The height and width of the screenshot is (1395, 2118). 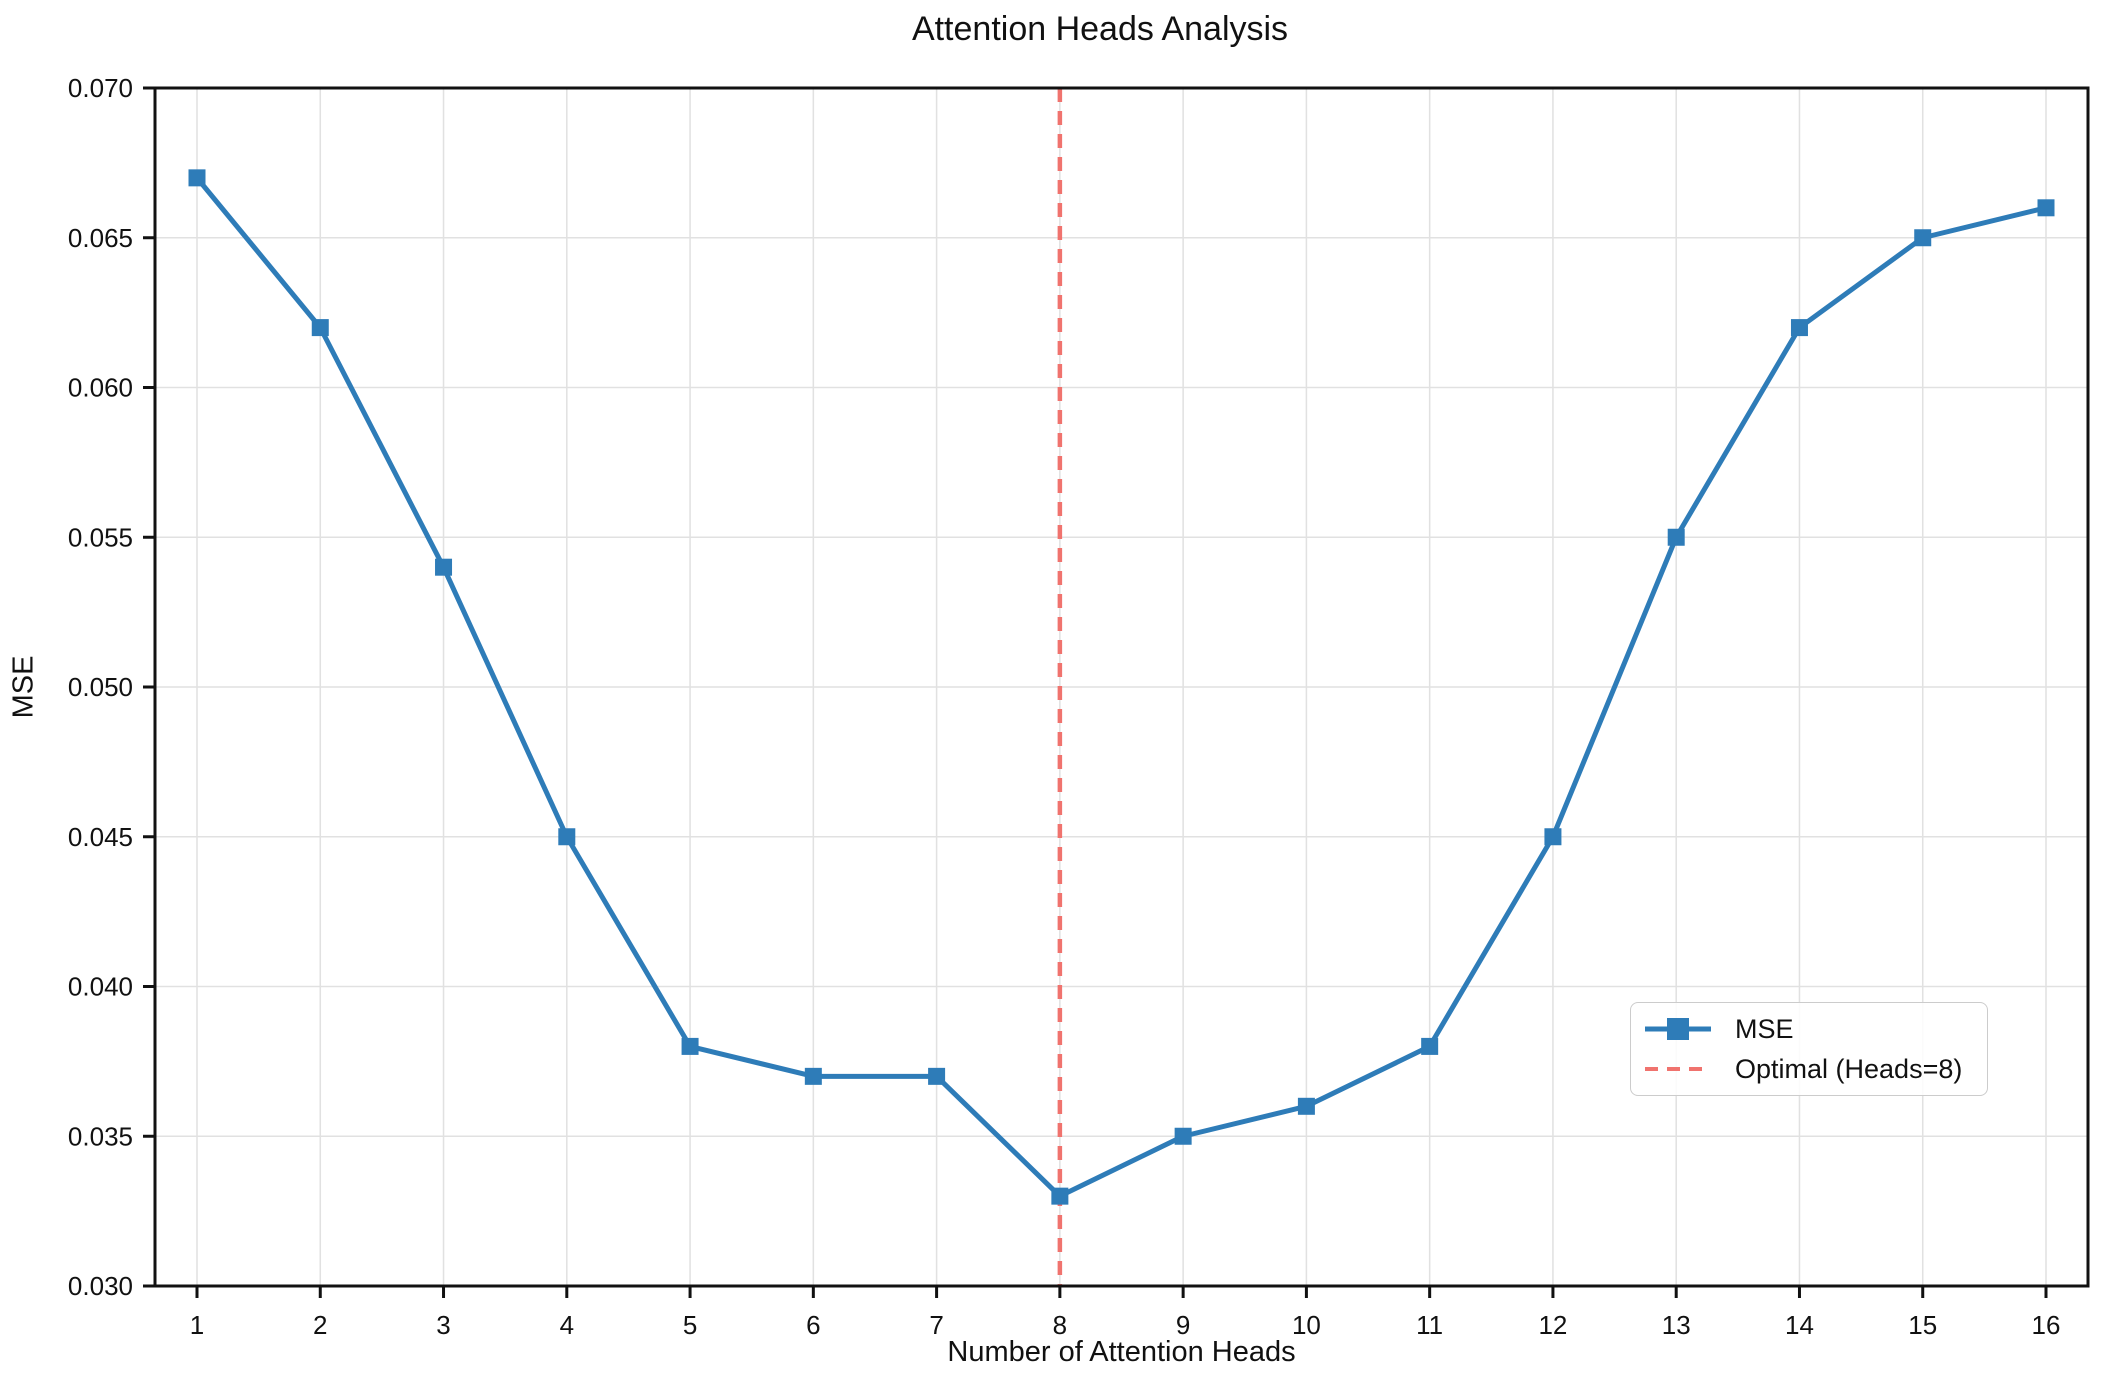 What do you see at coordinates (813, 1325) in the screenshot?
I see `x-tick-label: 6` at bounding box center [813, 1325].